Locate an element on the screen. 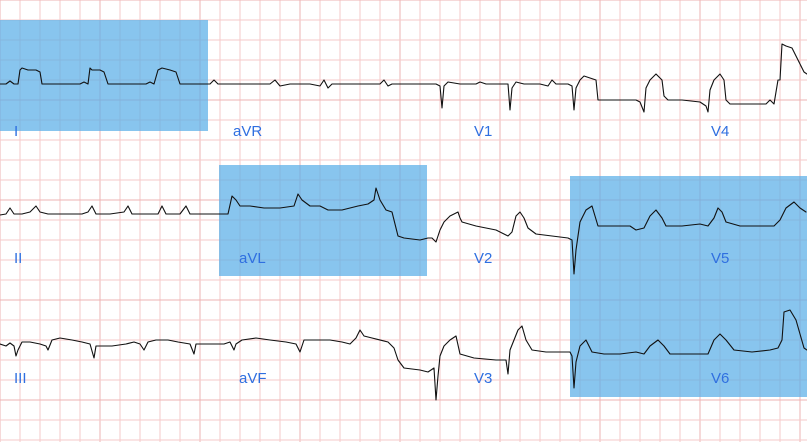  lead-label-avr: aVR is located at coordinates (248, 131).